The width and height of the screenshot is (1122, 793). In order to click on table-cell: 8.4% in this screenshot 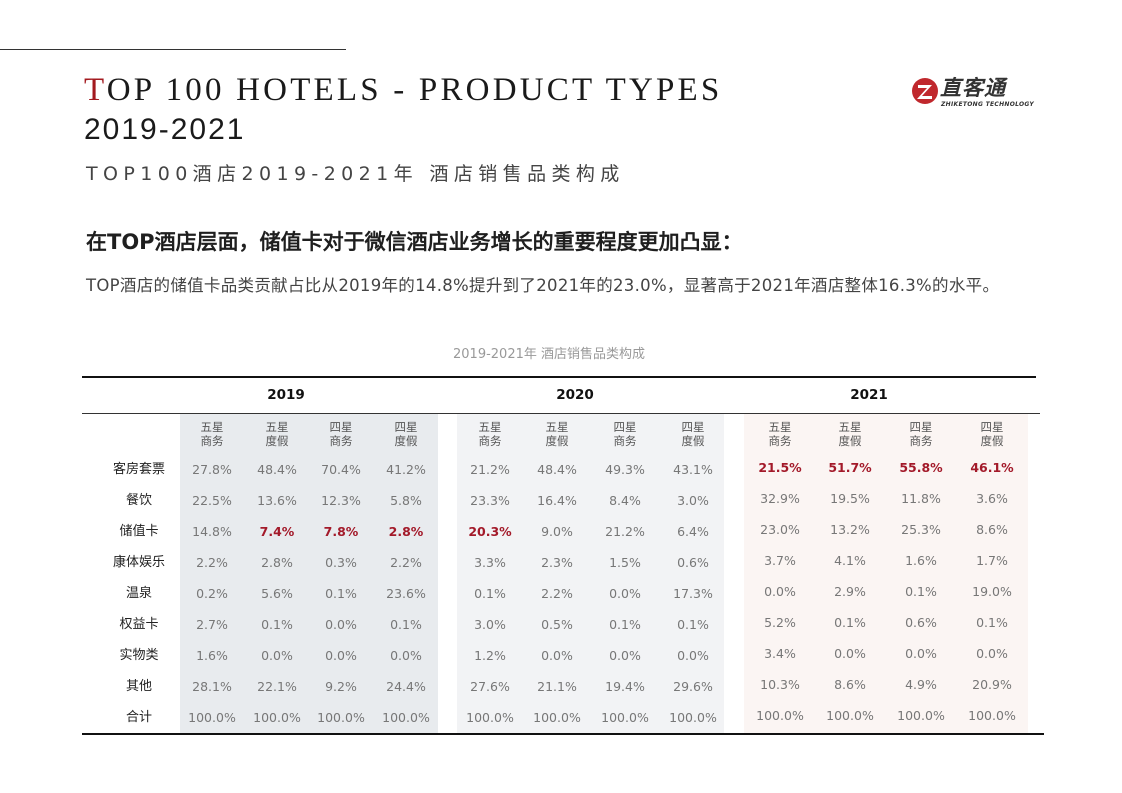, I will do `click(625, 500)`.